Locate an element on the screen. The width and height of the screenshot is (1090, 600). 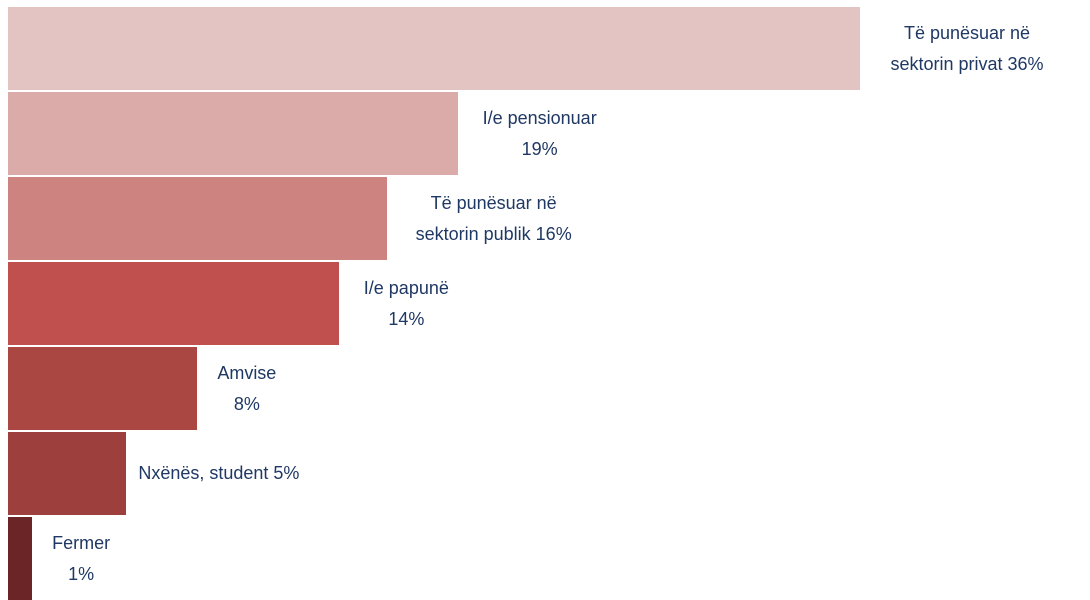
category-label: Fermer is located at coordinates (81, 542).